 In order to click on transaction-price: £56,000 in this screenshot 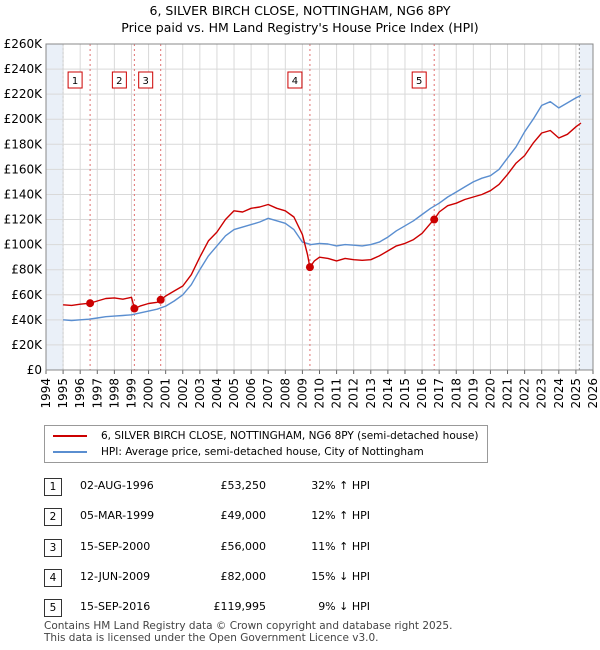, I will do `click(243, 546)`.